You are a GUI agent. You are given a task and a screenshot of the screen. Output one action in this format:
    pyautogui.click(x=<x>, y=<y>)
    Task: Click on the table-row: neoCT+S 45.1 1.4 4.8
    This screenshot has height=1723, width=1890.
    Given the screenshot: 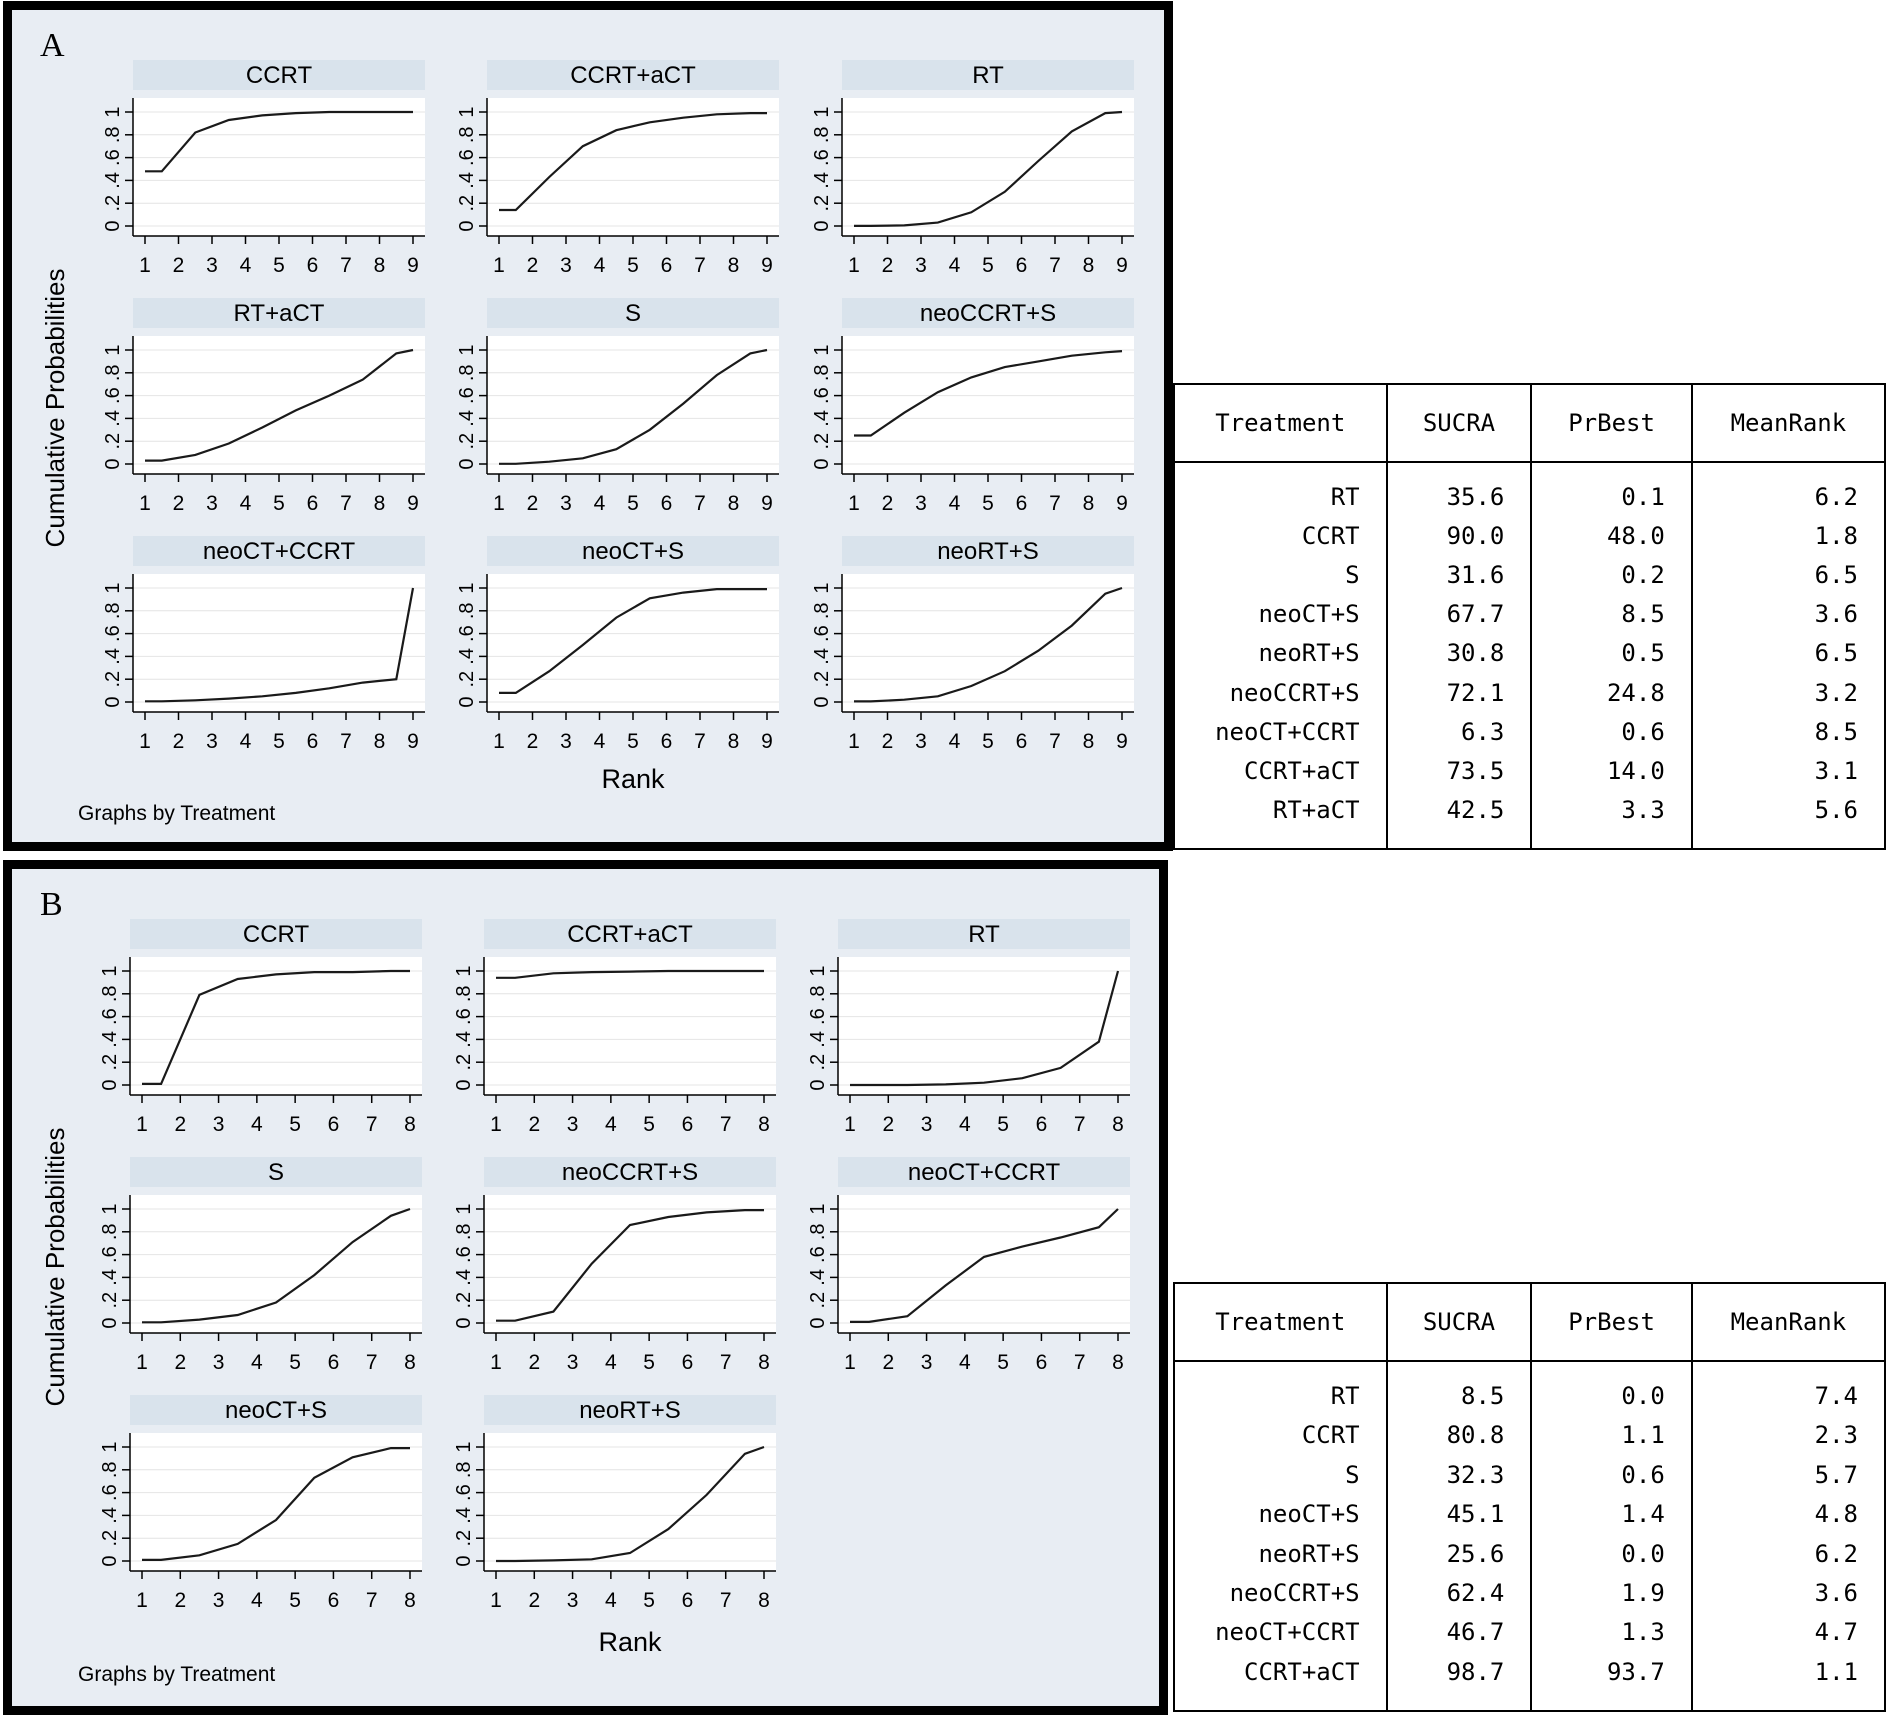 What is the action you would take?
    pyautogui.click(x=1529, y=1514)
    